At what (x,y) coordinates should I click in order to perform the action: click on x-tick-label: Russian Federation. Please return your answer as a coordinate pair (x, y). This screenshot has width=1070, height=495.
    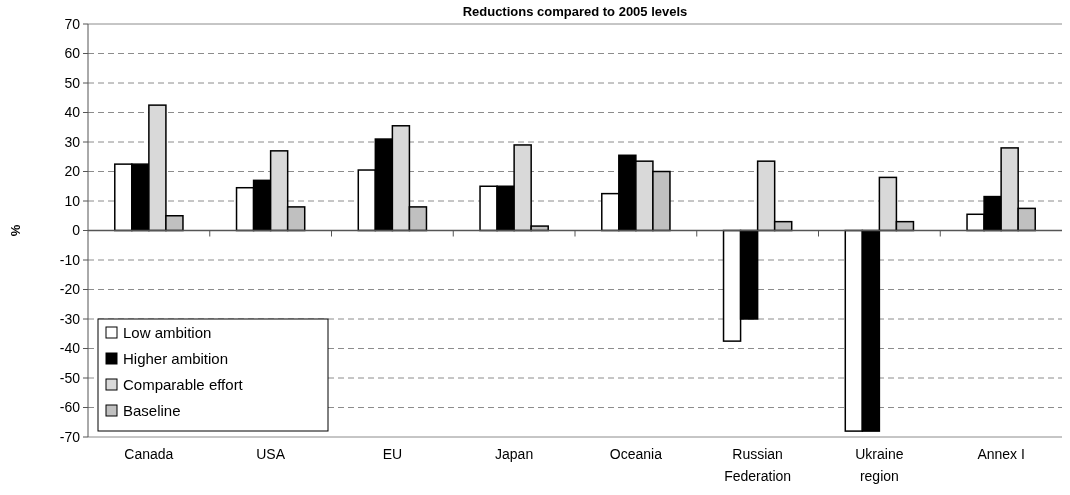
    Looking at the image, I should click on (758, 465).